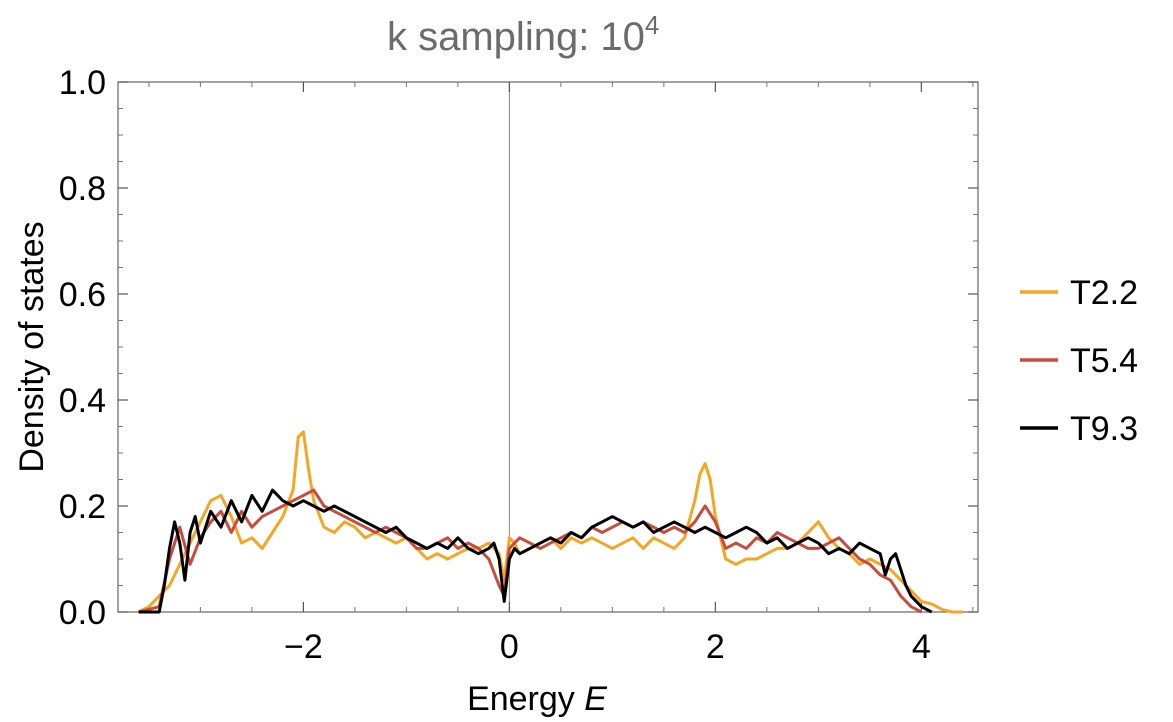 Image resolution: width=1173 pixels, height=722 pixels. Describe the element at coordinates (82, 613) in the screenshot. I see `y-tick-label: 0.0` at that location.